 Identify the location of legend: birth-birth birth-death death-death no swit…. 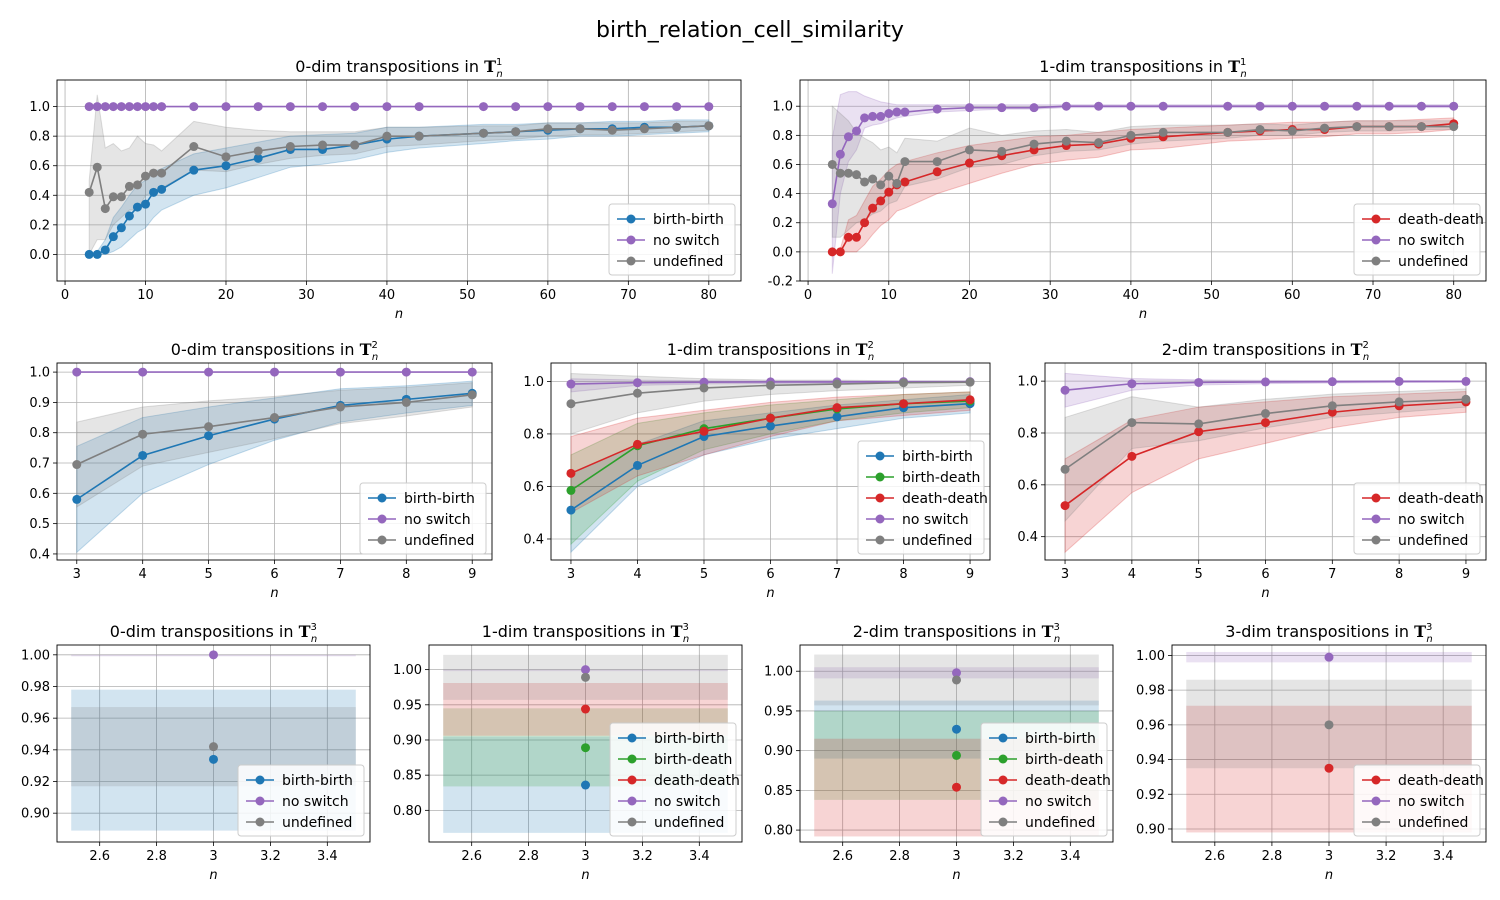
(674, 779).